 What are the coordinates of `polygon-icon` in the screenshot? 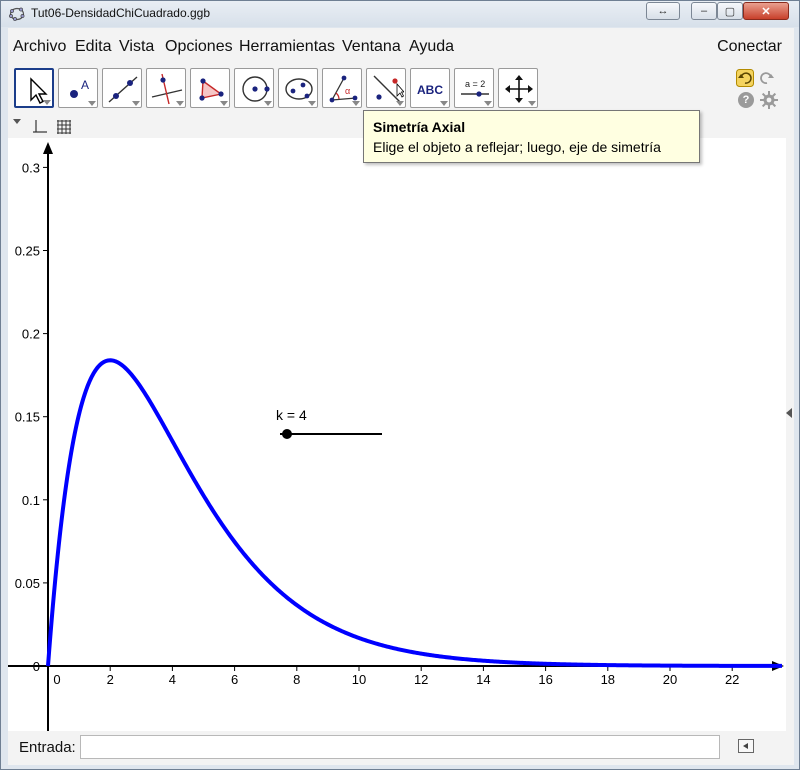 It's located at (211, 89).